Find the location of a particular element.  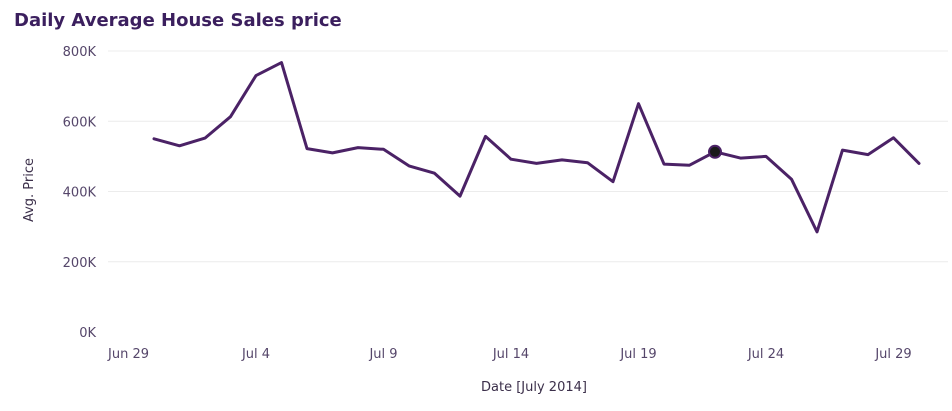

y-axis-ticks: 0K 200K 400K 600K 800K is located at coordinates (80, 193).